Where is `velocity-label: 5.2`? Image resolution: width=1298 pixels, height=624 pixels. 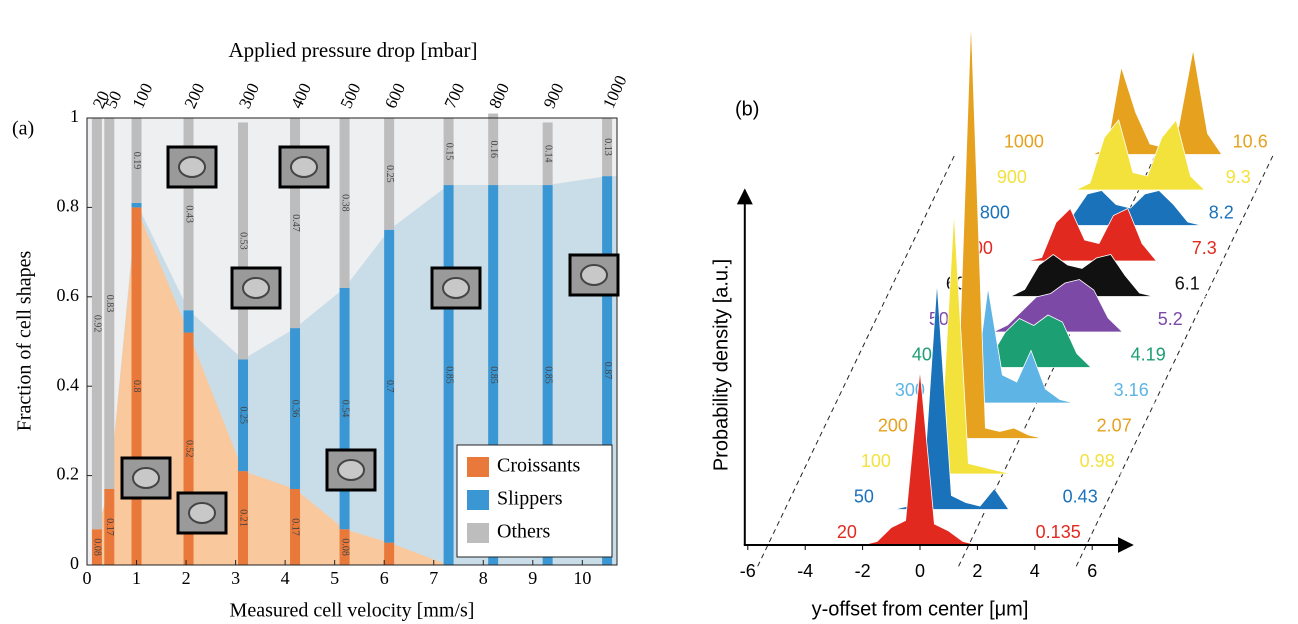 velocity-label: 5.2 is located at coordinates (1170, 319).